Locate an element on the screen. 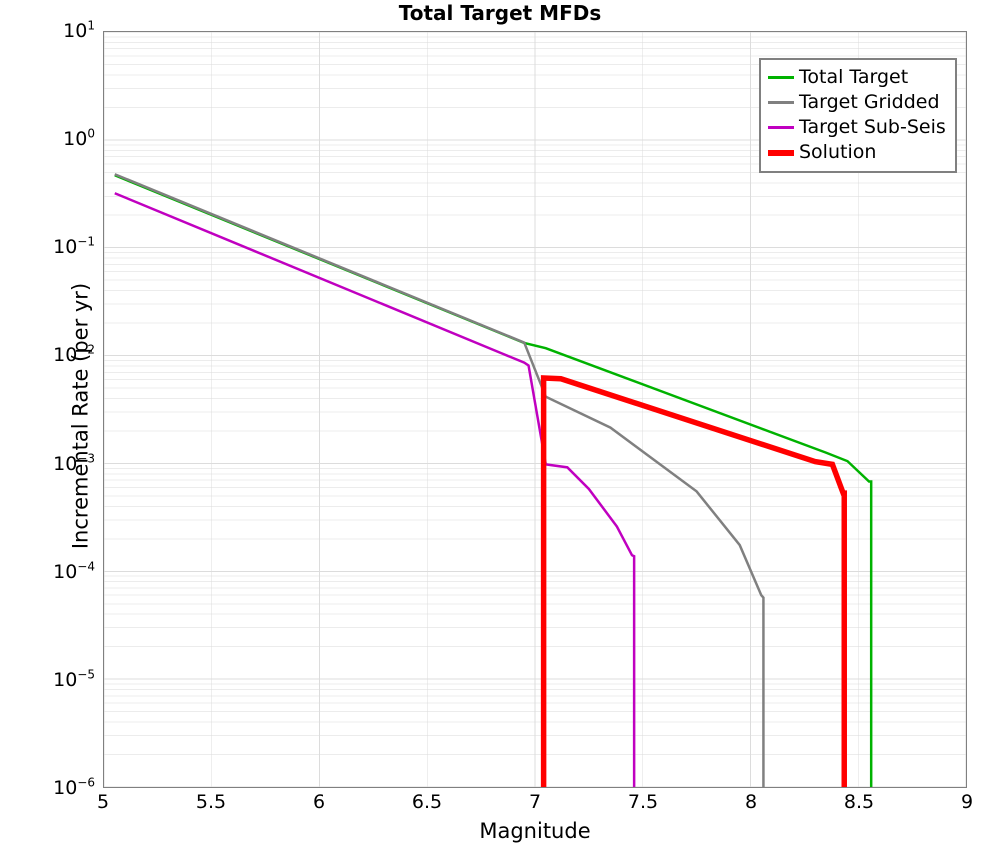  chart-title: Total Target MFDs is located at coordinates (500, 13).